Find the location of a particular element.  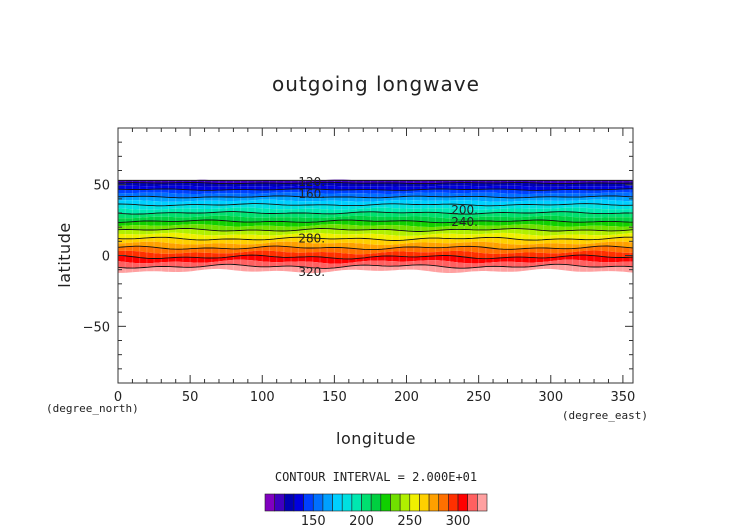

x-tick-label: 200 is located at coordinates (406, 397).